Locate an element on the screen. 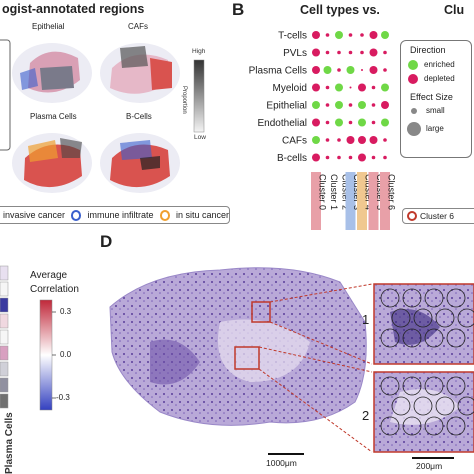 The width and height of the screenshot is (474, 474). row-label: B-cells is located at coordinates (292, 158).